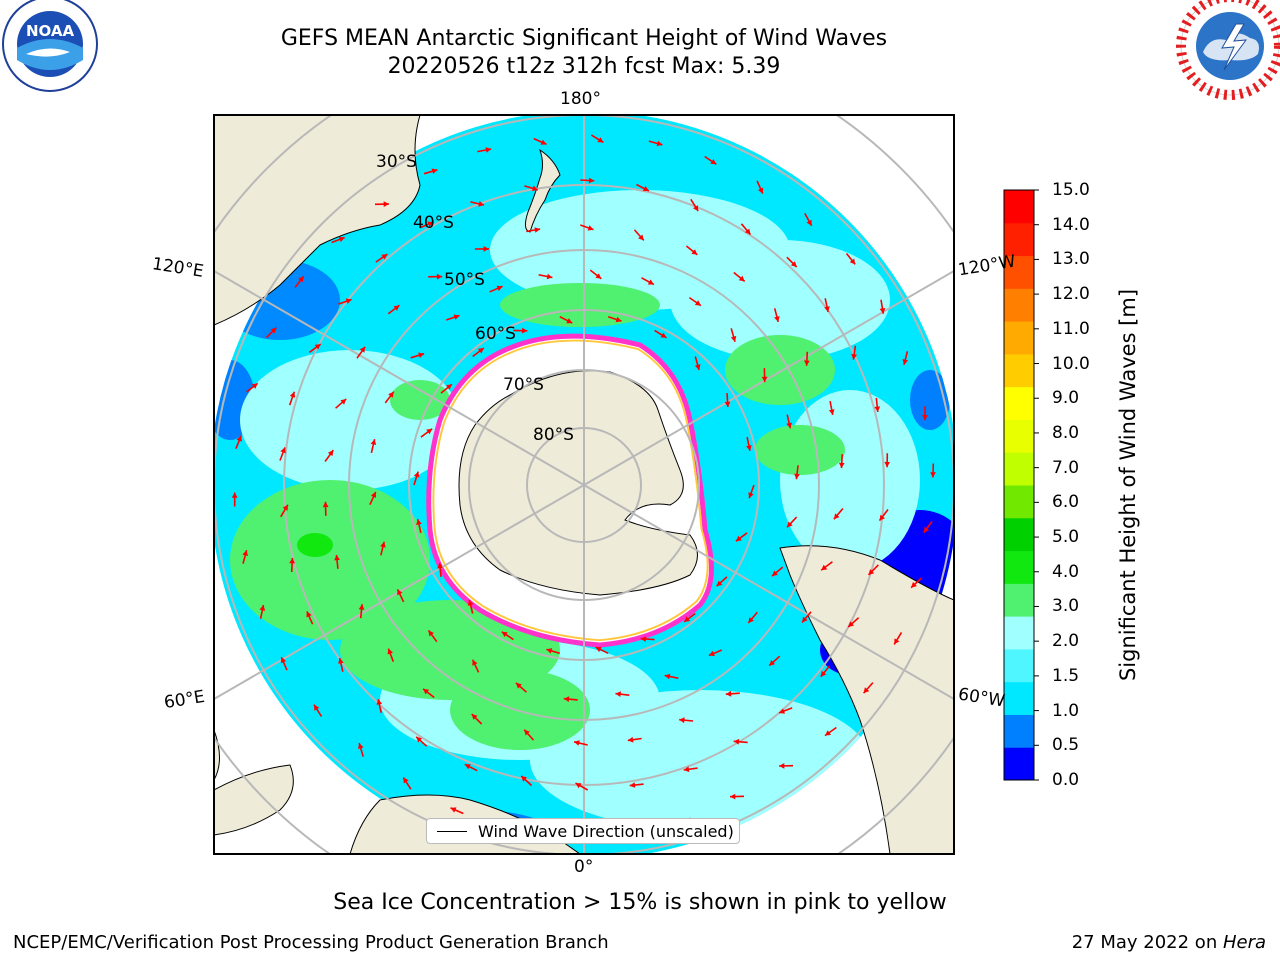 The width and height of the screenshot is (1280, 960). I want to click on colorbar-tick-label: 3.0, so click(1066, 606).